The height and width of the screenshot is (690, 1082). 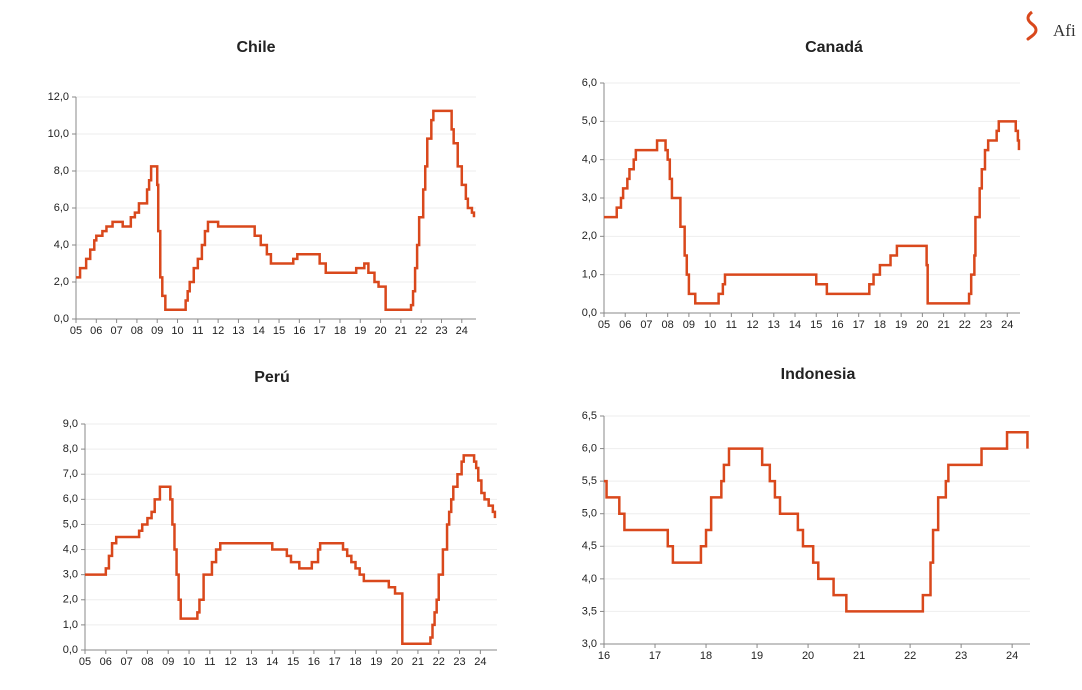 What do you see at coordinates (834, 47) in the screenshot?
I see `chart-title: Canadá` at bounding box center [834, 47].